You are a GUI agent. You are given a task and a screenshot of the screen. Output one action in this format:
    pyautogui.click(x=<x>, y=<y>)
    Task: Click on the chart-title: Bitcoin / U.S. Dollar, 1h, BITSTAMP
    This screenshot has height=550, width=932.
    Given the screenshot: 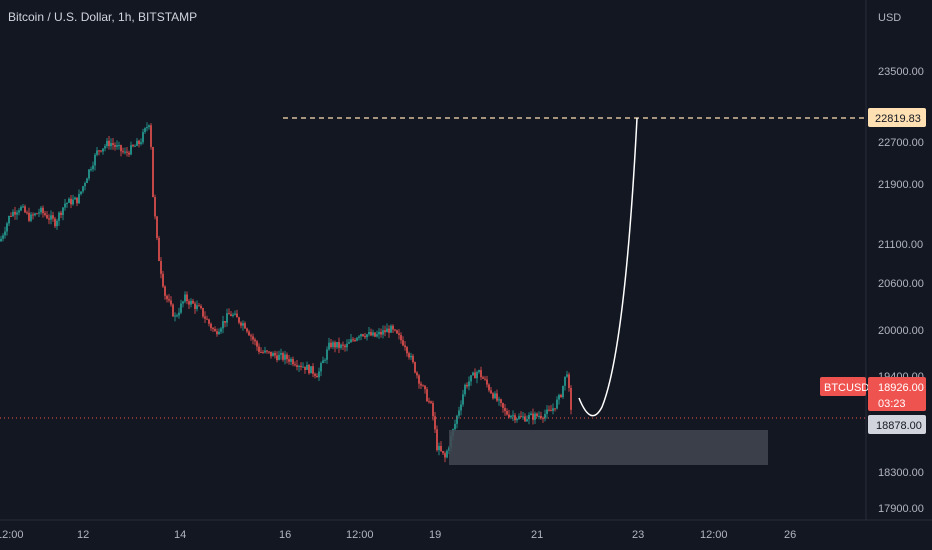 What is the action you would take?
    pyautogui.click(x=103, y=17)
    